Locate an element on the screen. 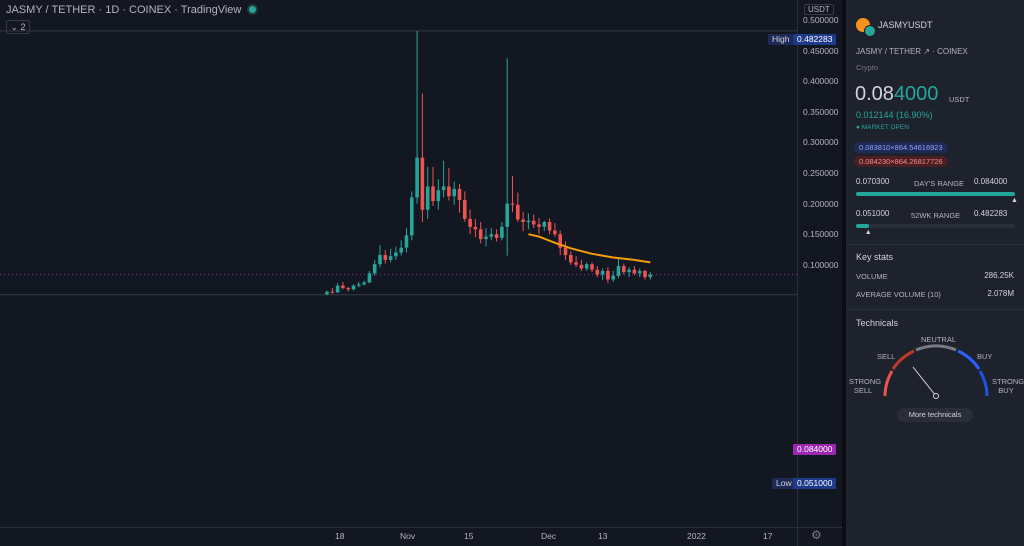 This screenshot has height=546, width=1024. time-tick-label: 15 is located at coordinates (469, 536).